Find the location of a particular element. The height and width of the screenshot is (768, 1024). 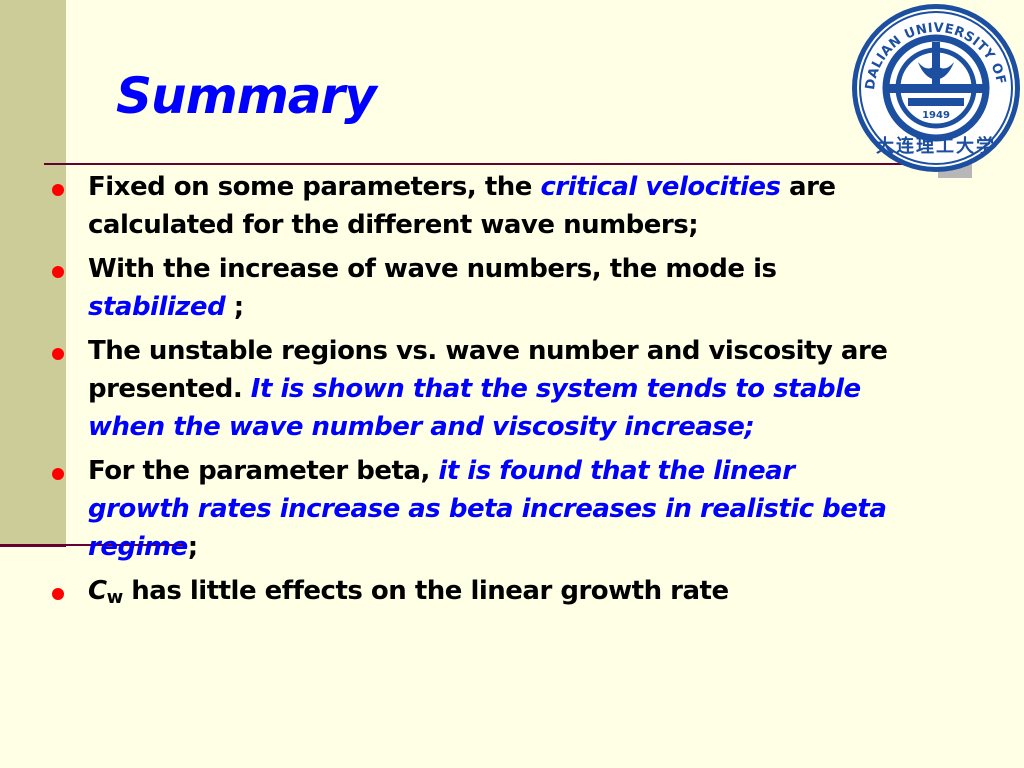

highlight-text: stabilized is located at coordinates (157, 307).